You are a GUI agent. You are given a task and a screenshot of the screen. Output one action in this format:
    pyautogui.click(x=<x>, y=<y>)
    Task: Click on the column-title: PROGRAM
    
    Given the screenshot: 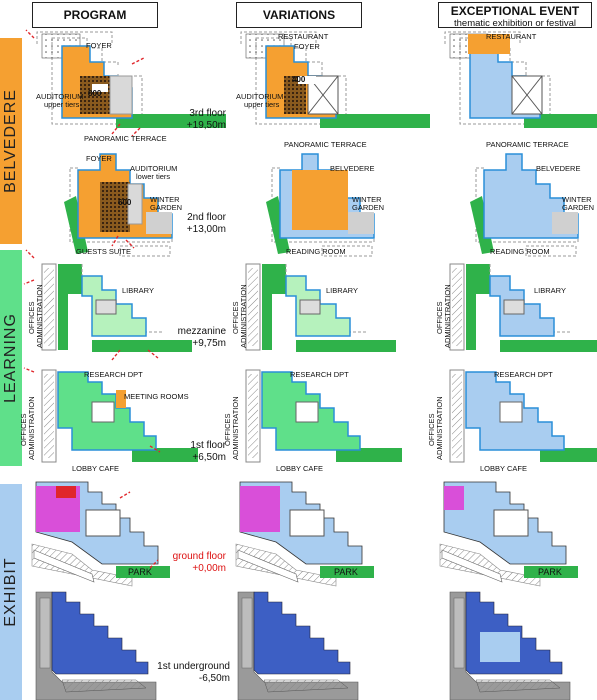 What is the action you would take?
    pyautogui.click(x=95, y=15)
    